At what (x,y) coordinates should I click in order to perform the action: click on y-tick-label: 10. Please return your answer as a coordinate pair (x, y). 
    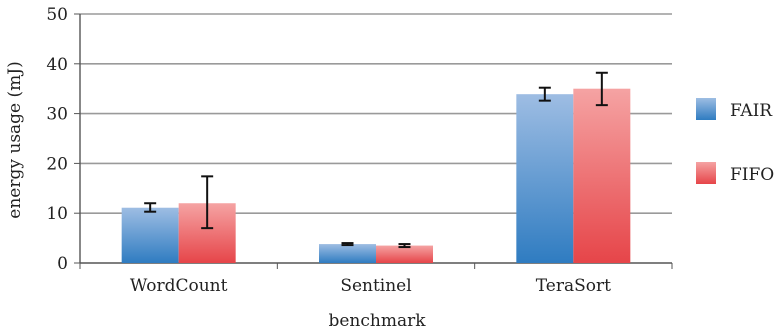
    Looking at the image, I should click on (57, 214).